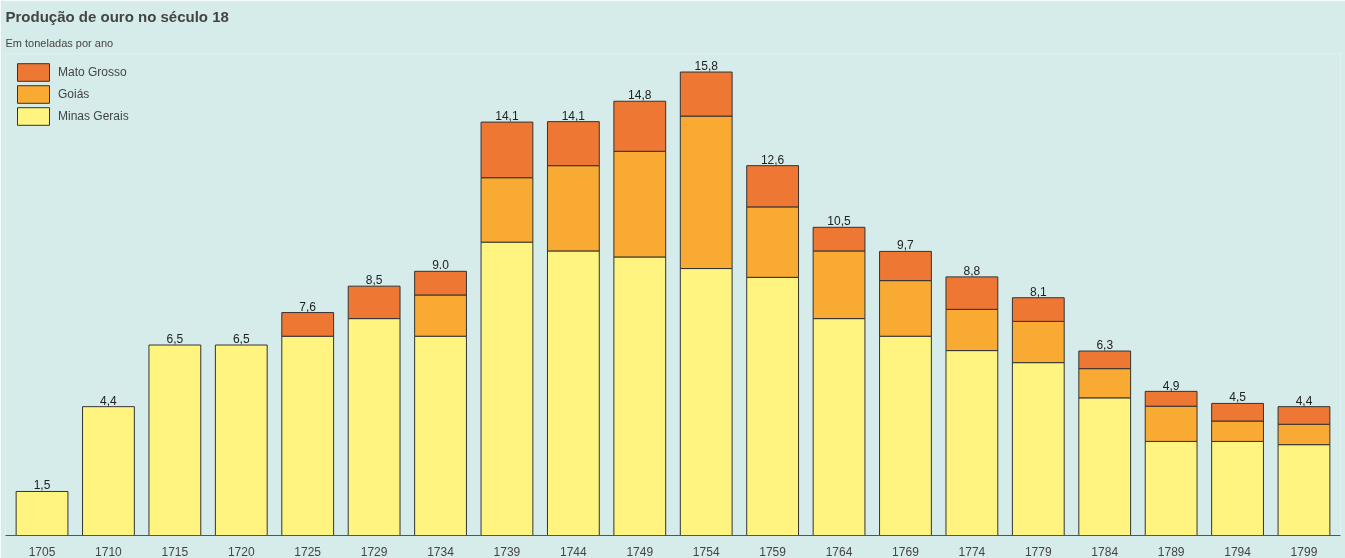 The width and height of the screenshot is (1345, 558). Describe the element at coordinates (972, 271) in the screenshot. I see `annotation: 8,8` at that location.